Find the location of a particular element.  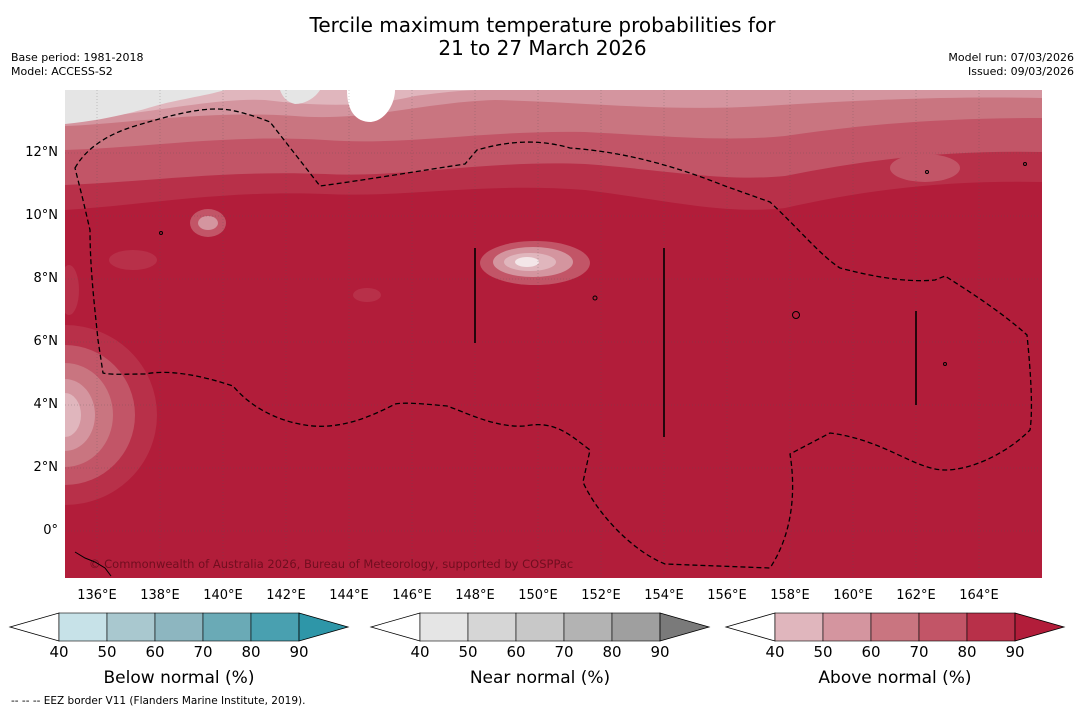

cb-near-tick-70: 70 is located at coordinates (564, 652).